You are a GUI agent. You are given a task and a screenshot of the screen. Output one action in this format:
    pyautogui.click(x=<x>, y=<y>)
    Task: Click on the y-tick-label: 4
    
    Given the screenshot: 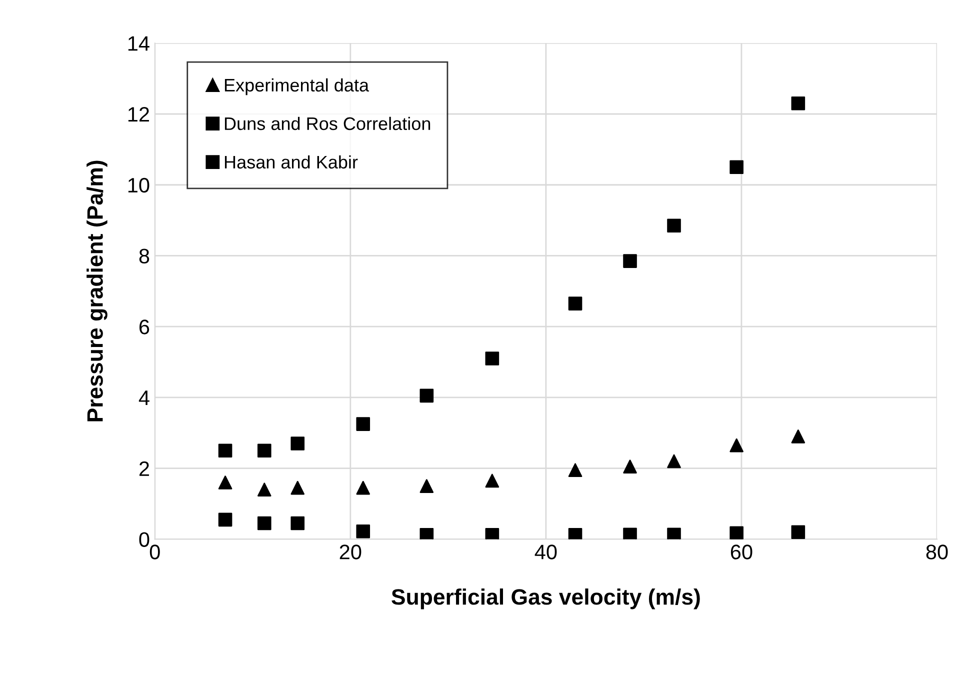 What is the action you would take?
    pyautogui.click(x=144, y=398)
    